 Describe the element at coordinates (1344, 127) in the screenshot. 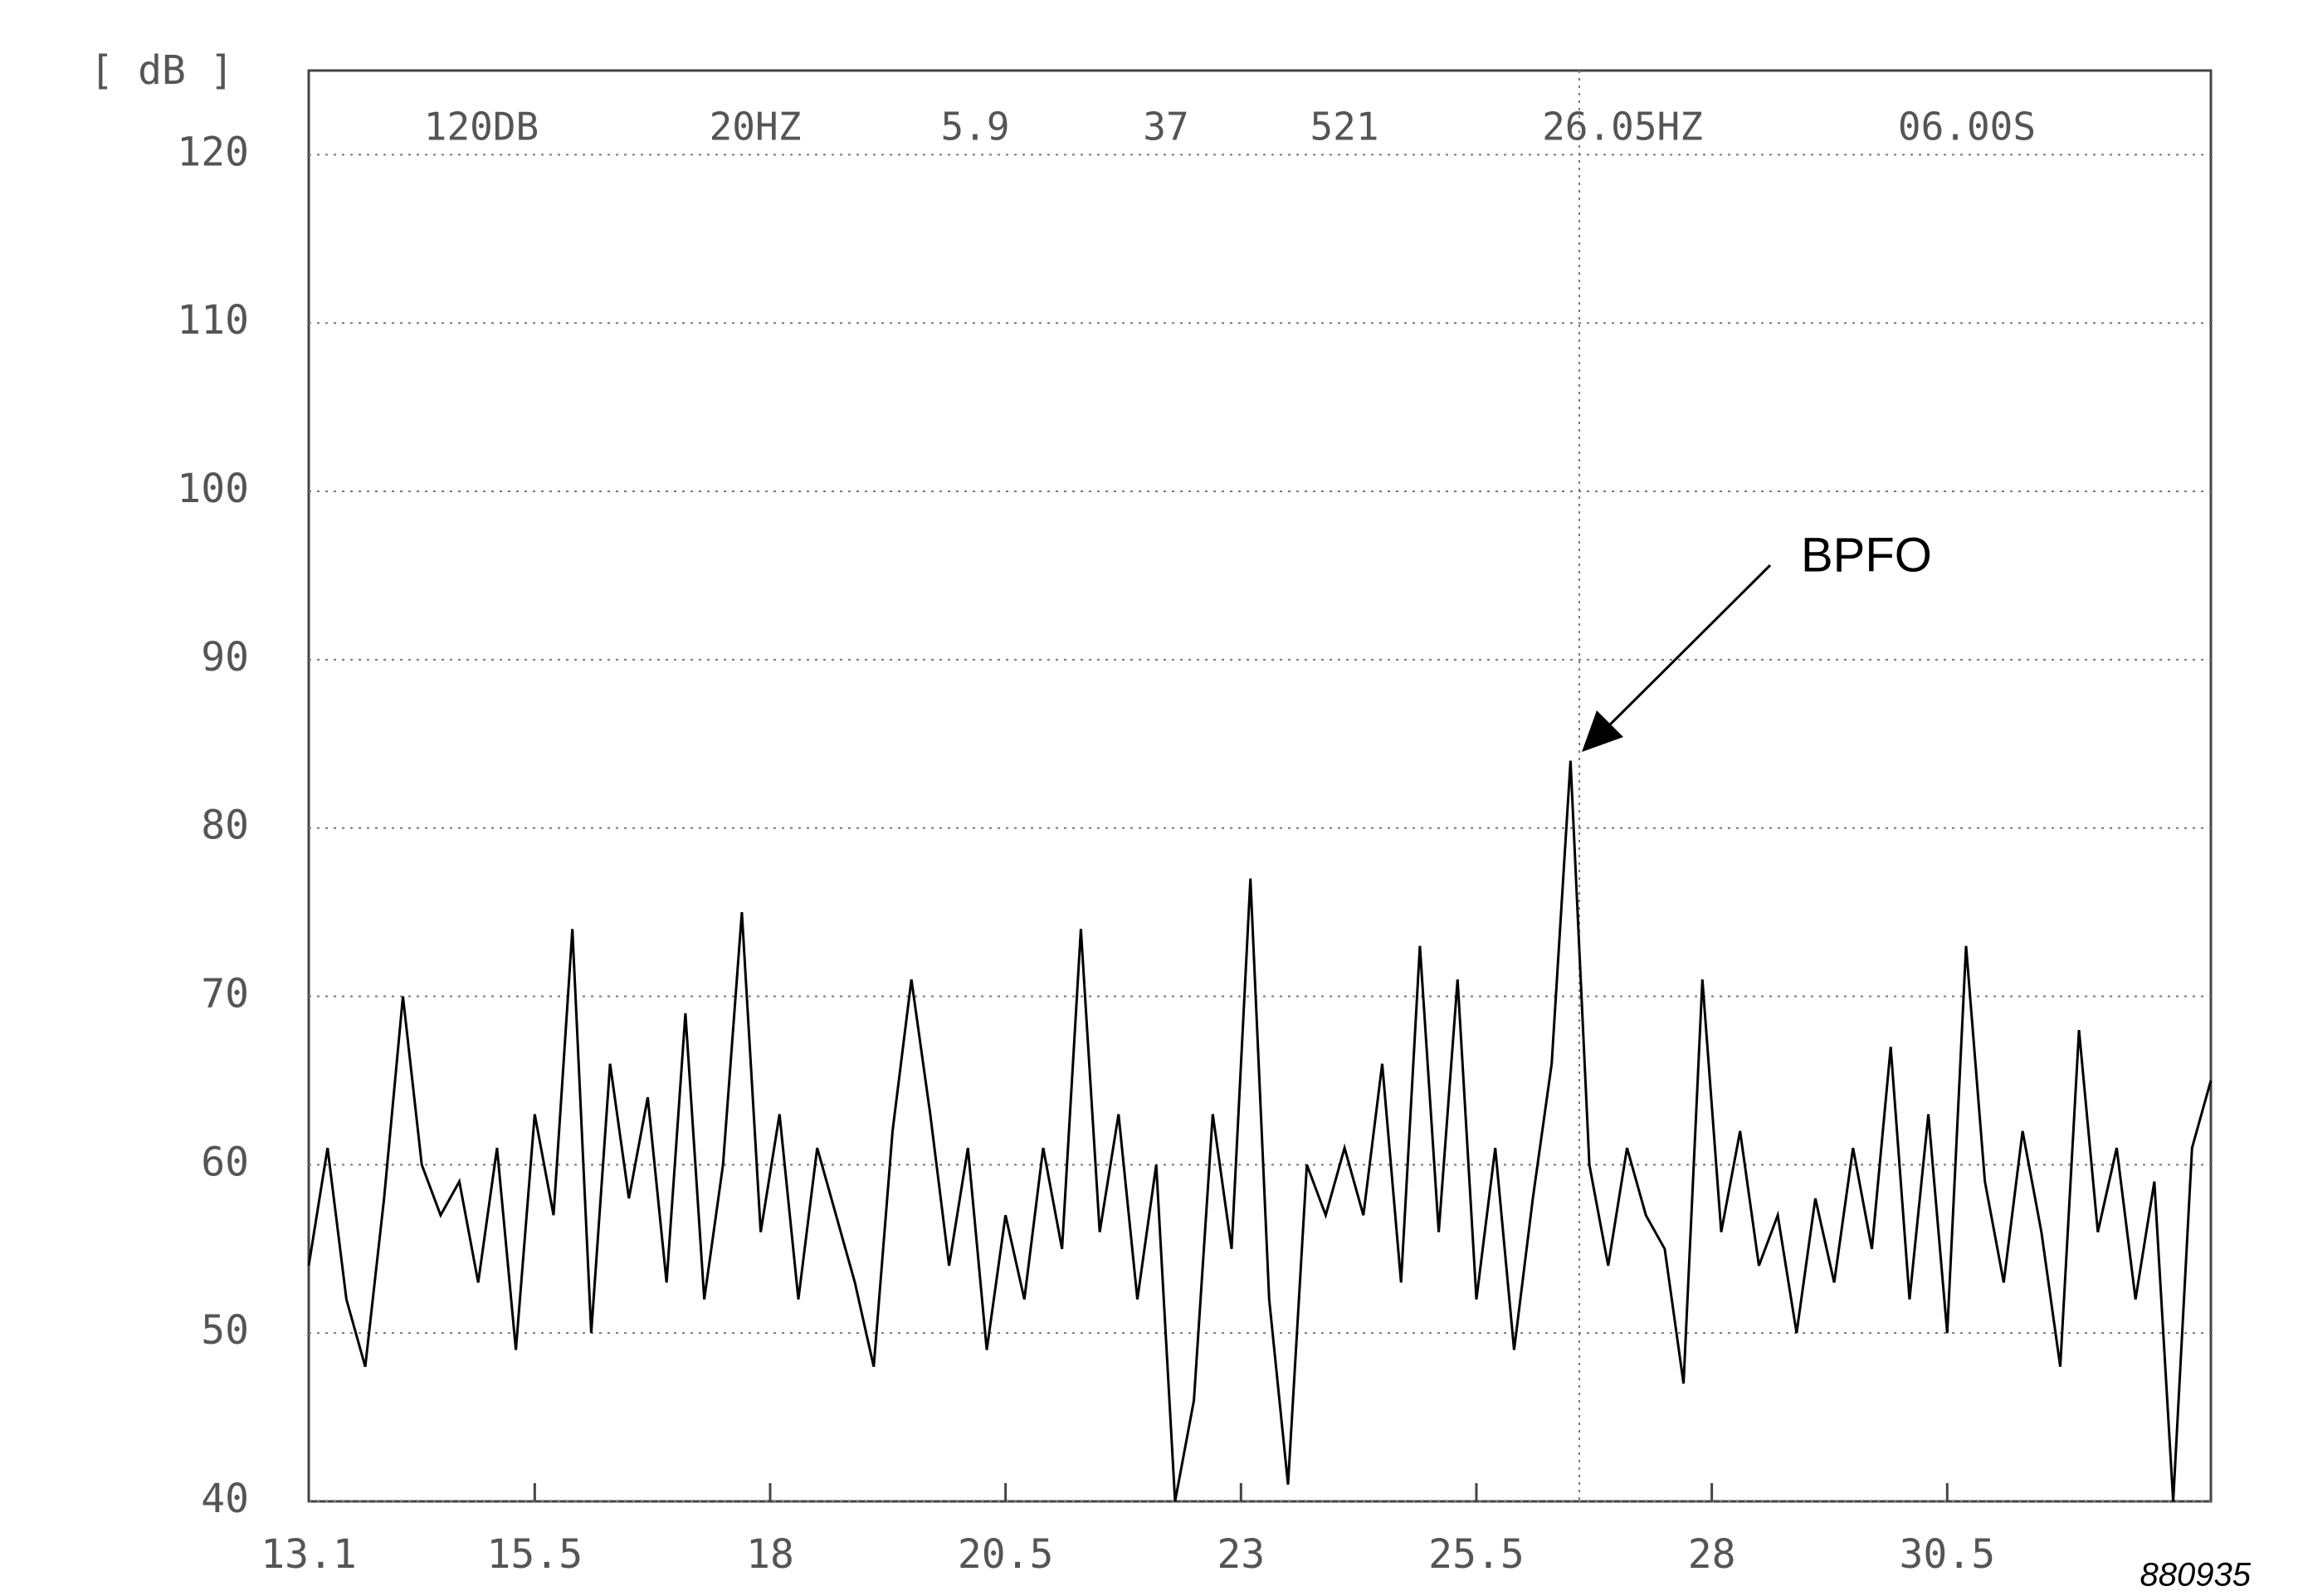

I see `header-item: 521` at that location.